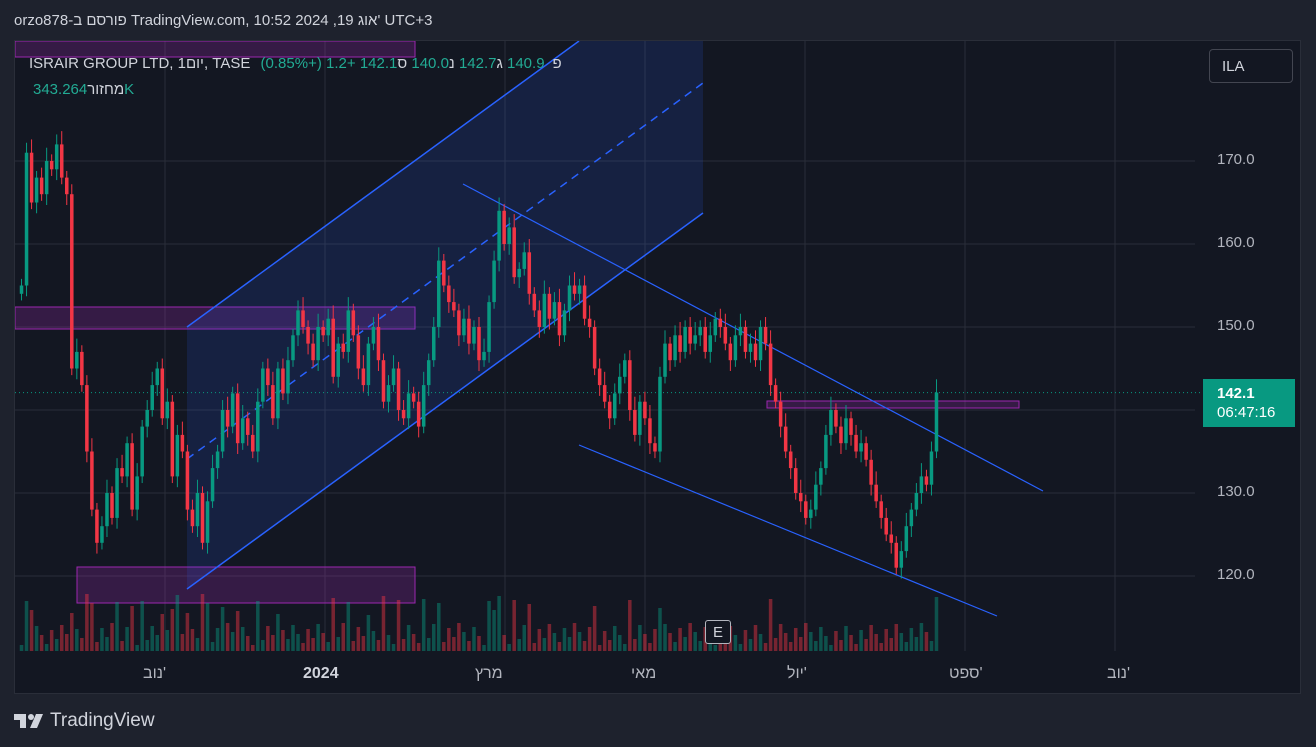  I want to click on earnings-event-badge: E, so click(718, 632).